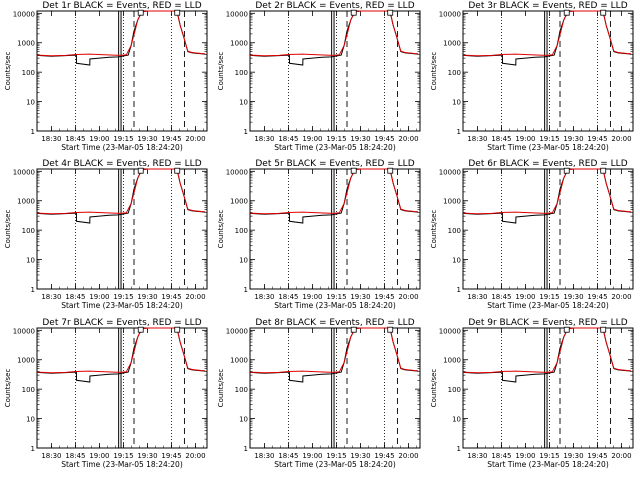  I want to click on panel-title: Det 2r BLACK = Events, RED = LLD, so click(334, 6).